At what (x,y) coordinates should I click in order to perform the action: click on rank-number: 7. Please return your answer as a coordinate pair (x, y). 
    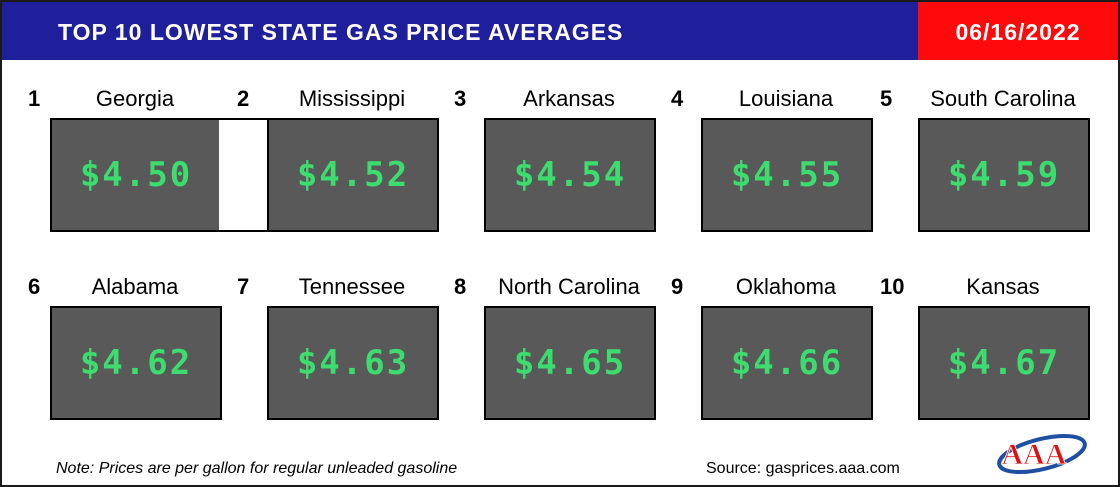
    Looking at the image, I should click on (243, 286).